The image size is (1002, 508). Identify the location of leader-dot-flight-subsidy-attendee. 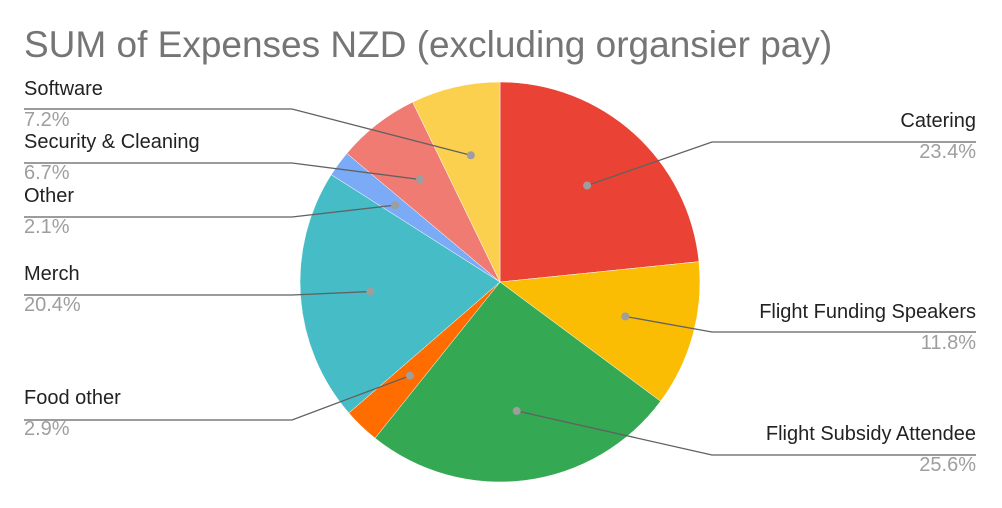
(516, 410).